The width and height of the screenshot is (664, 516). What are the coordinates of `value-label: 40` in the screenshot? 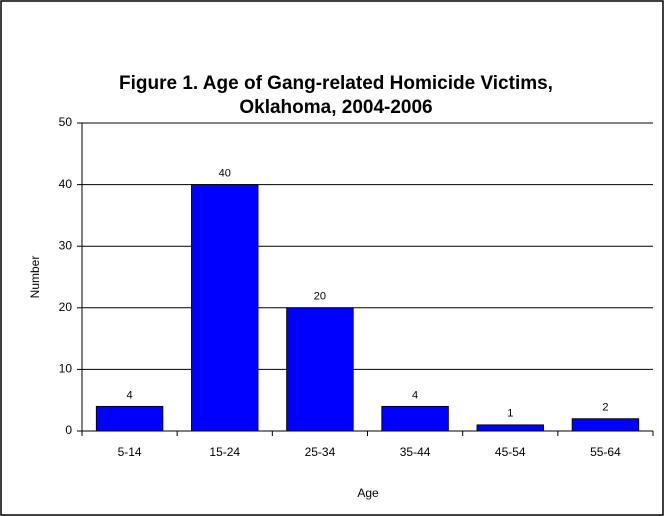 It's located at (225, 174).